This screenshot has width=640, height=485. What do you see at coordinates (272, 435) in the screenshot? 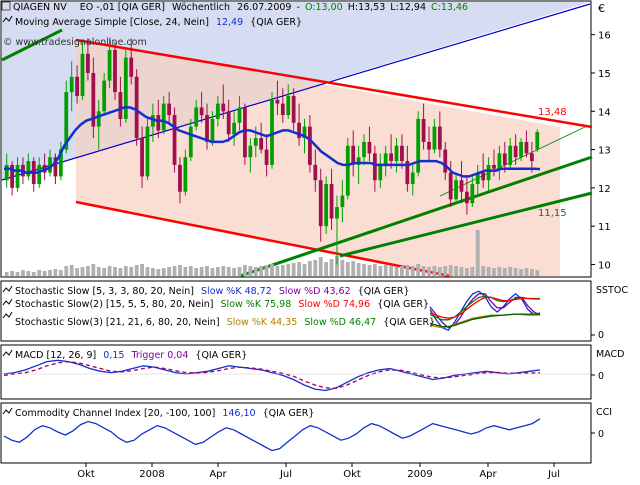
I see `series-line-cci` at bounding box center [272, 435].